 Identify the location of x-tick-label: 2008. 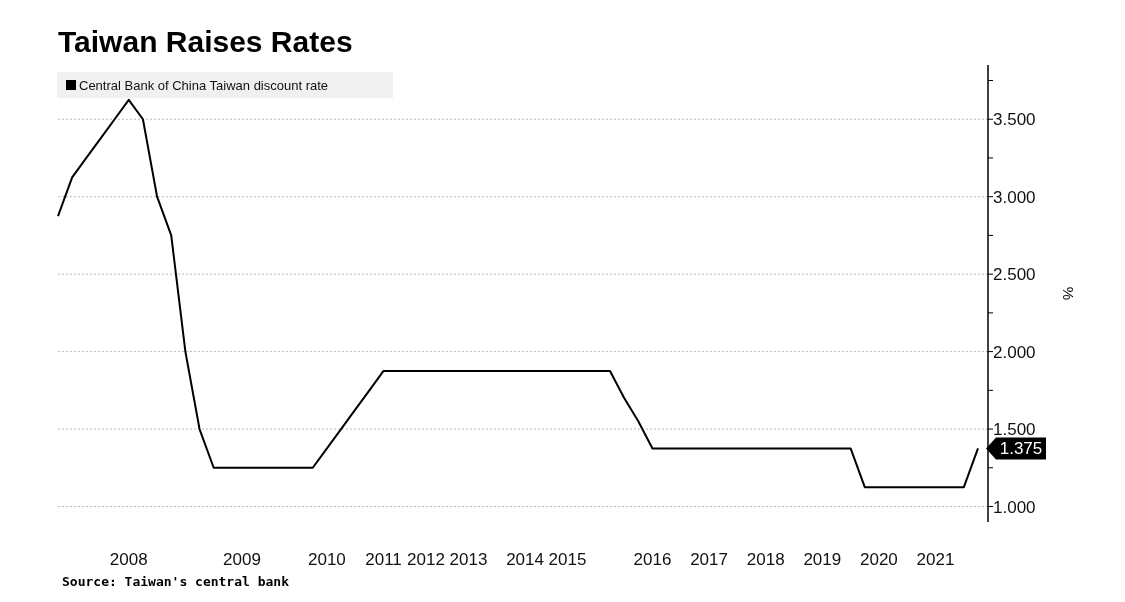
(128, 559).